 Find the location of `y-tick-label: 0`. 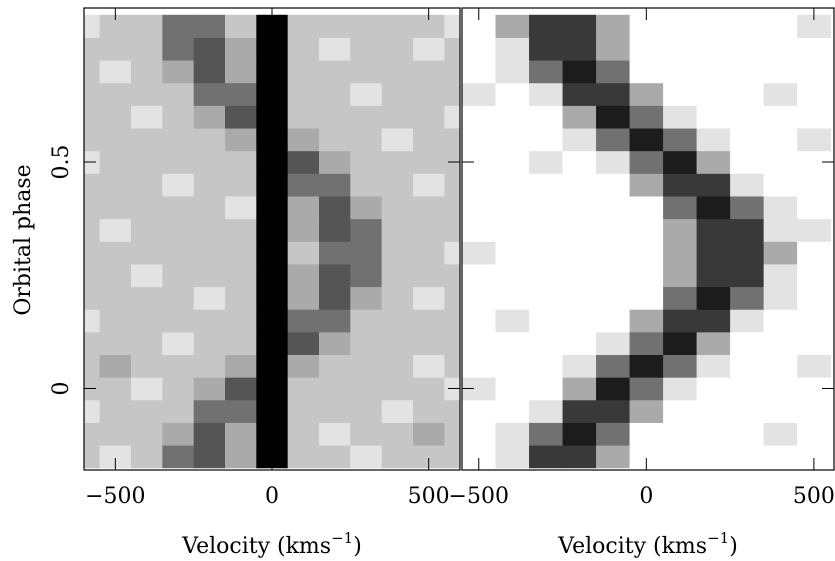

y-tick-label: 0 is located at coordinates (61, 388).